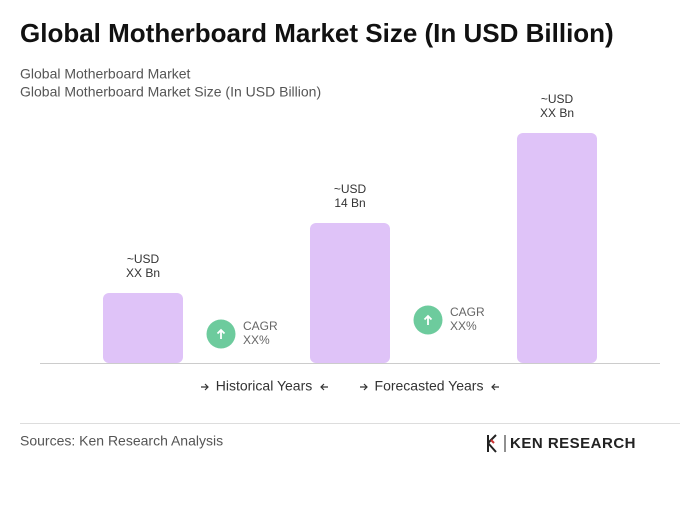 The width and height of the screenshot is (700, 520). I want to click on period-label: Historical Years, so click(264, 386).